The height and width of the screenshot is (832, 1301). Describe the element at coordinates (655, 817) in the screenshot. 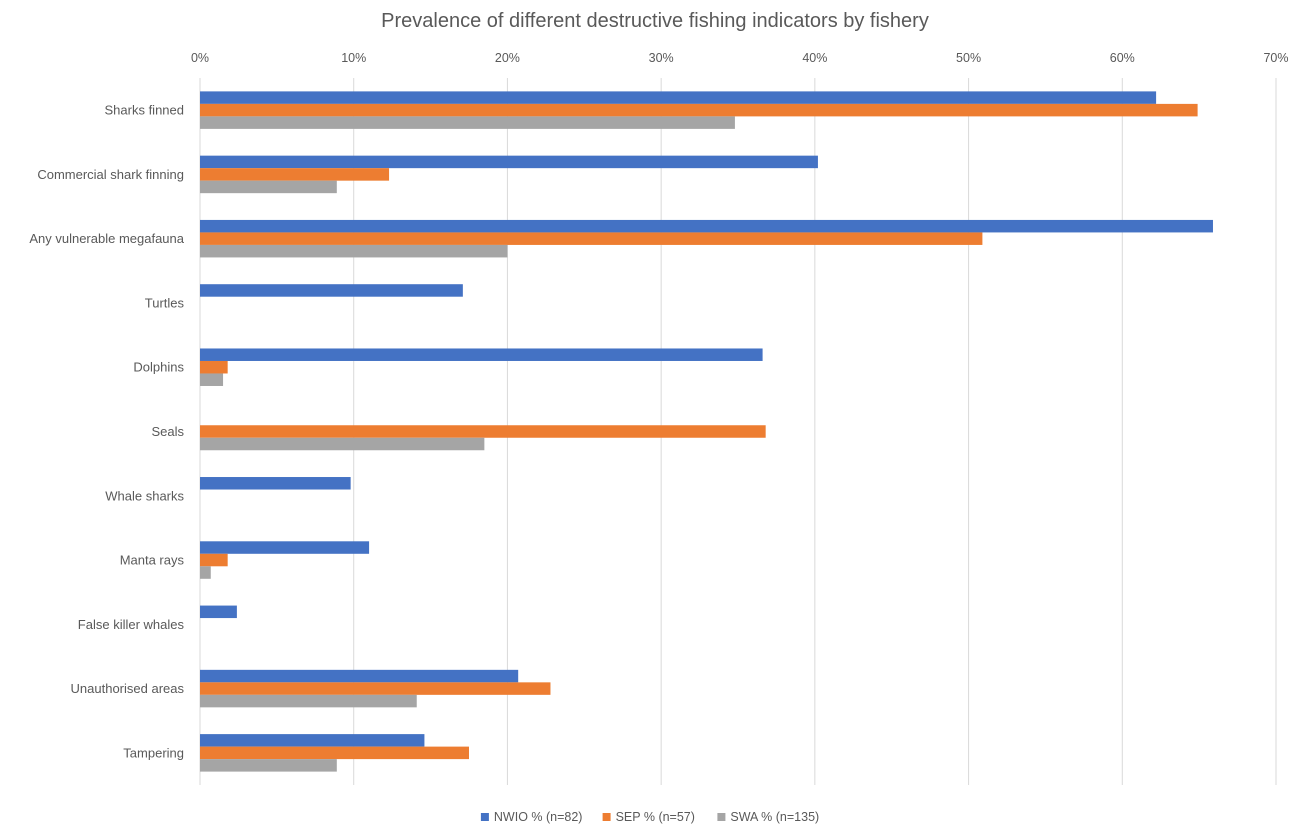

I see `legend-label: SEP % (n=57)` at that location.